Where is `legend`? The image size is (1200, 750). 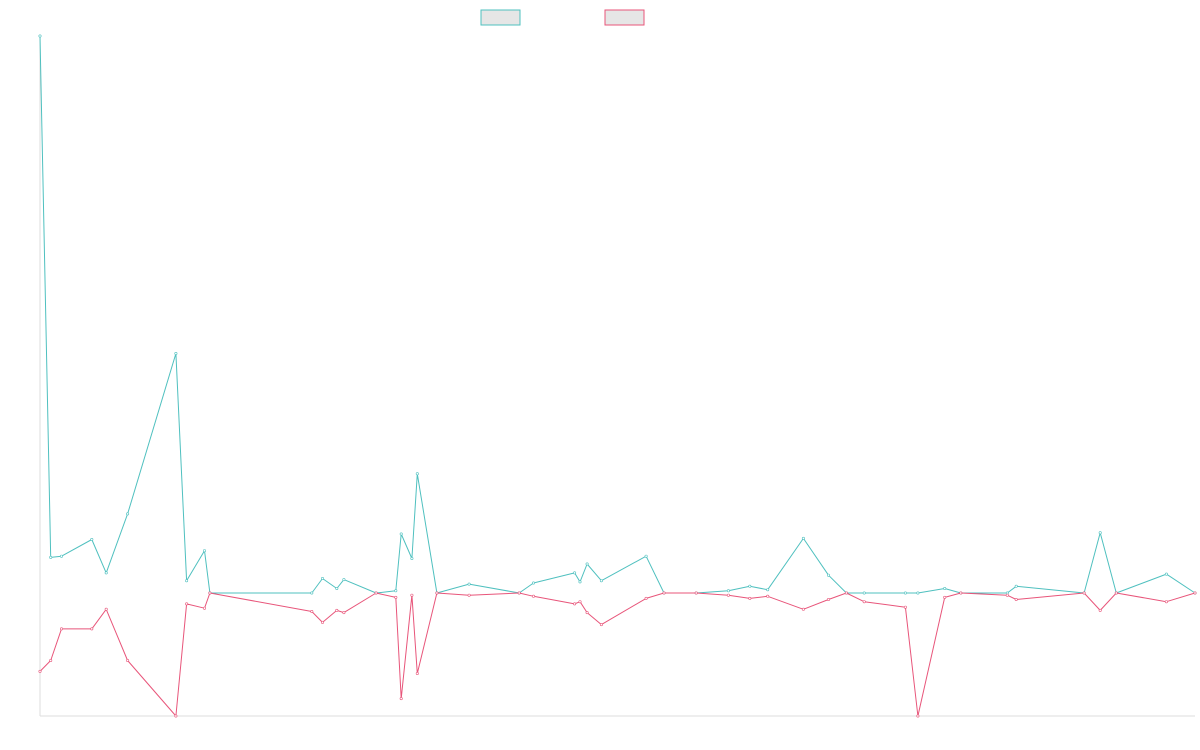 legend is located at coordinates (562, 17).